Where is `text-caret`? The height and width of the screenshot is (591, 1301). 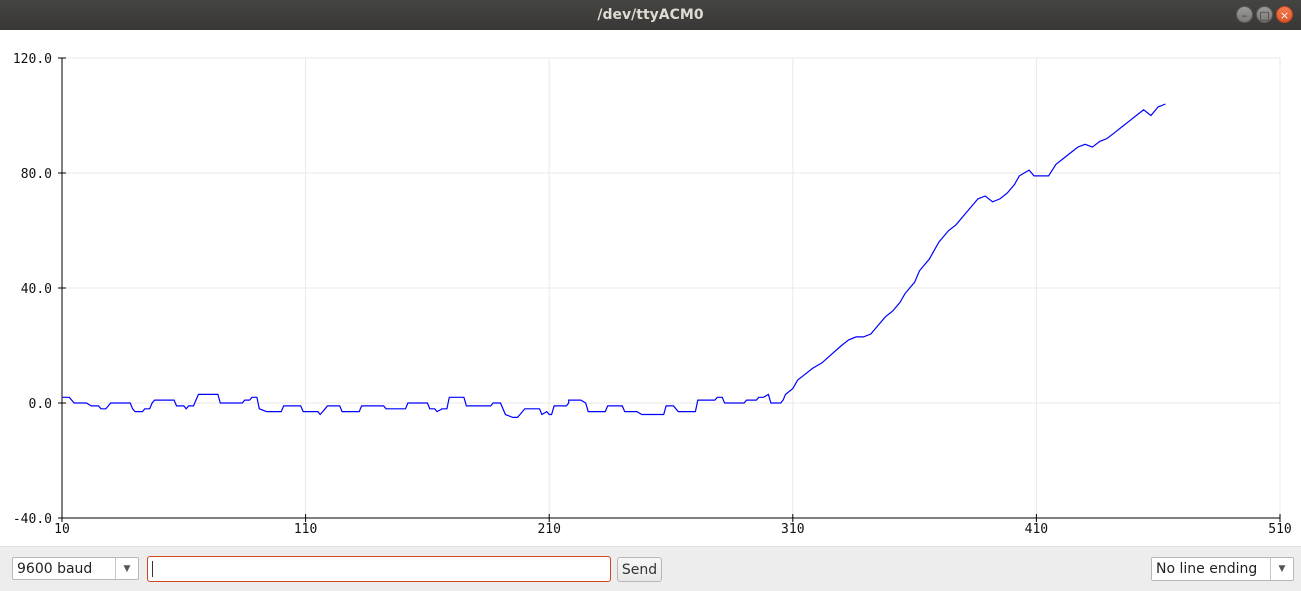
text-caret is located at coordinates (152, 569).